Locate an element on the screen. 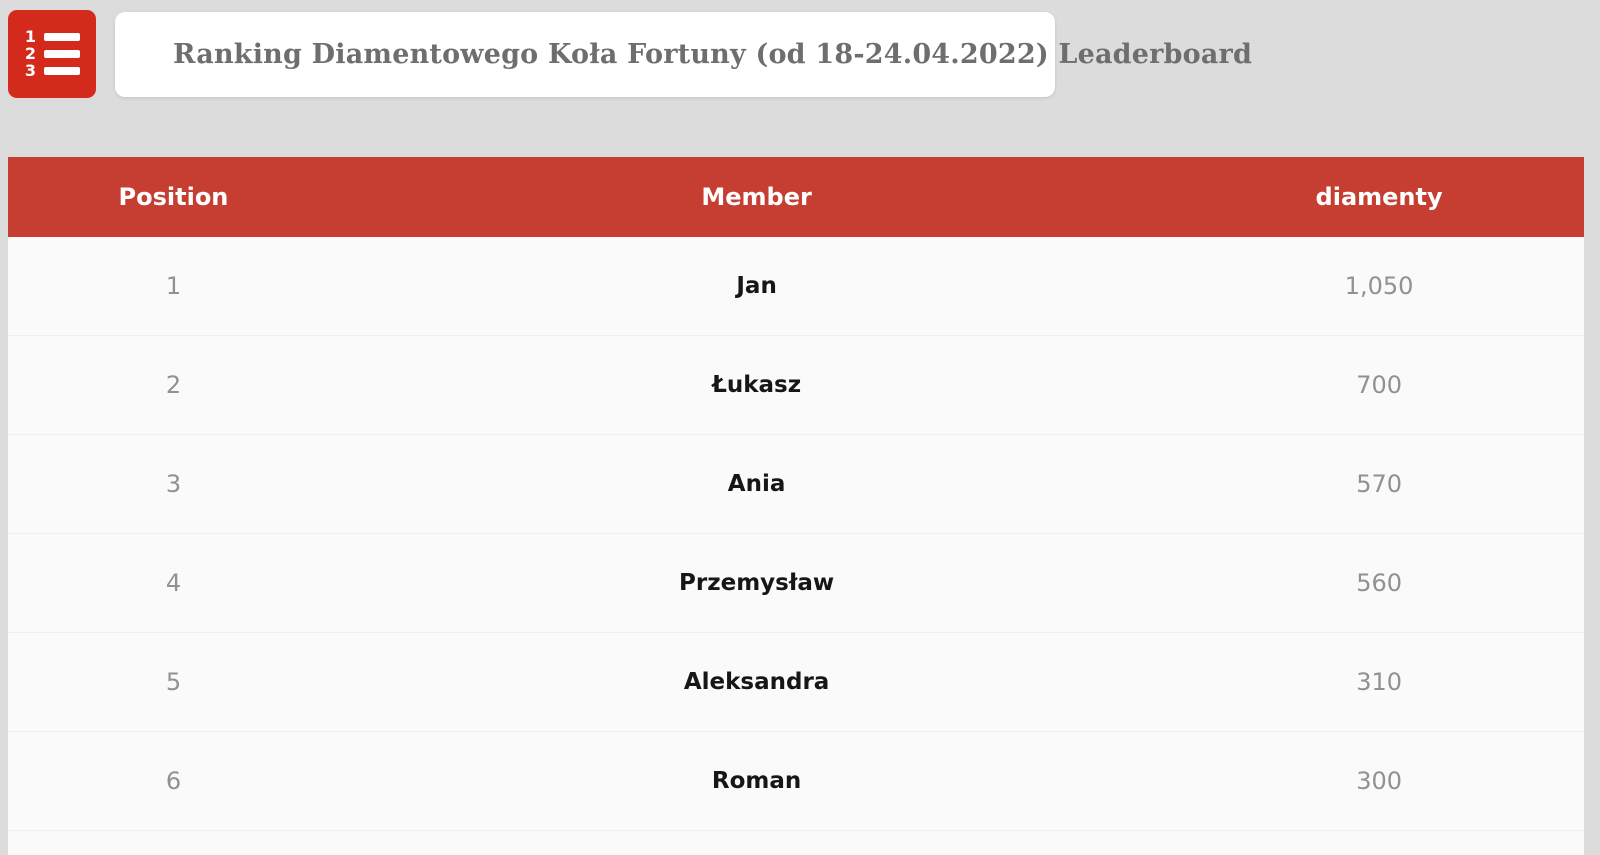 Image resolution: width=1600 pixels, height=855 pixels. table-row: 2 Łukasz 700 is located at coordinates (796, 385).